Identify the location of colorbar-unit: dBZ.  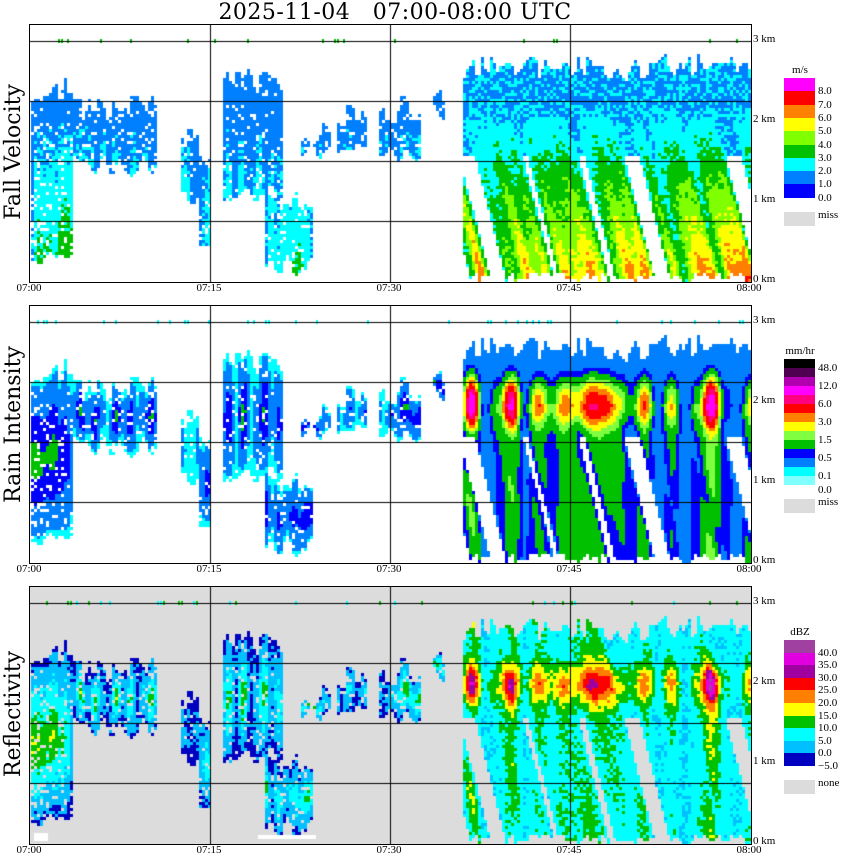
(800, 632).